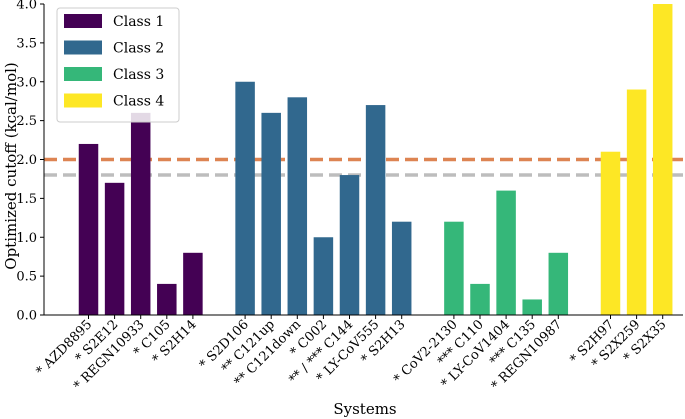 Image resolution: width=685 pixels, height=419 pixels. I want to click on y-tick-label: 0.5, so click(26, 277).